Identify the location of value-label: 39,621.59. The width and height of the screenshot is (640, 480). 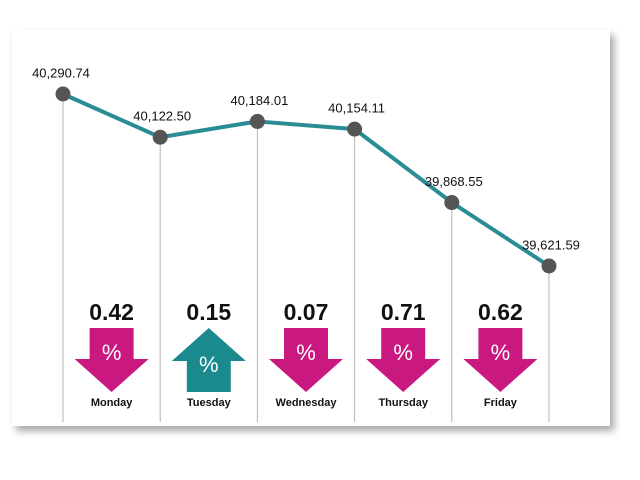
(551, 244).